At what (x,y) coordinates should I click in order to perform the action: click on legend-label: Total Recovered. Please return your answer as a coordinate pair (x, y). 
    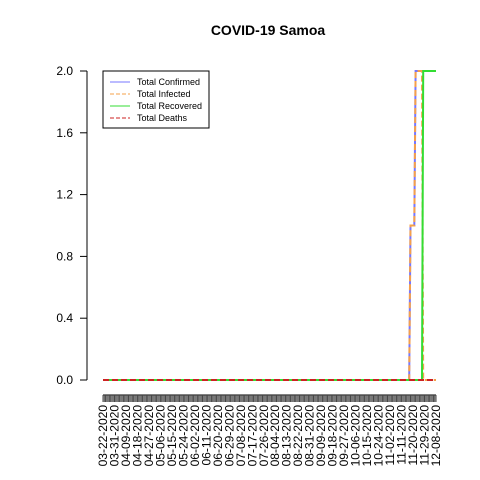
    Looking at the image, I should click on (169, 106).